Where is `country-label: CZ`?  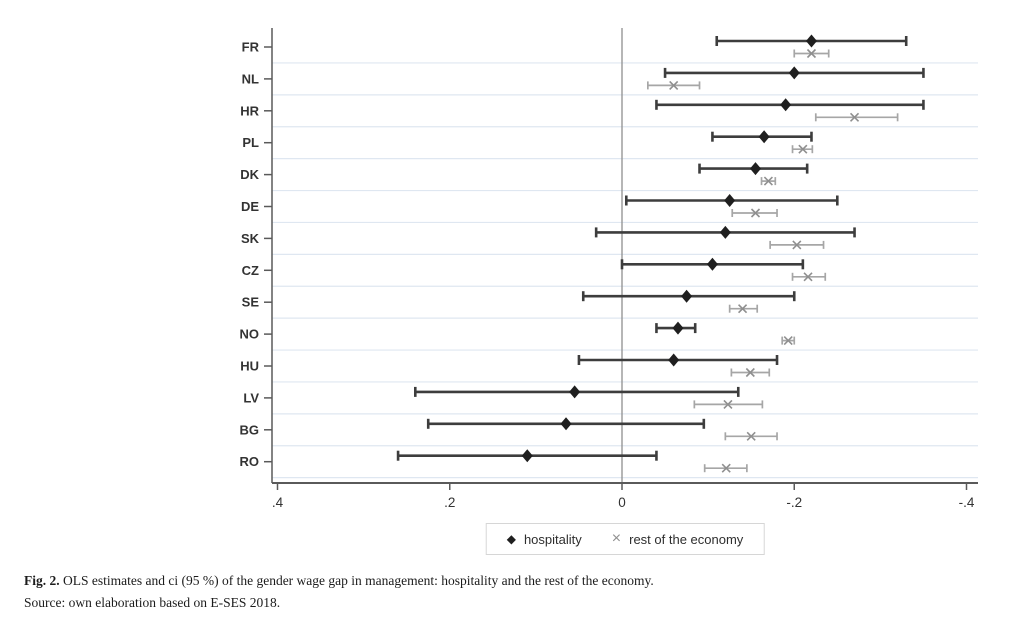
country-label: CZ is located at coordinates (250, 270).